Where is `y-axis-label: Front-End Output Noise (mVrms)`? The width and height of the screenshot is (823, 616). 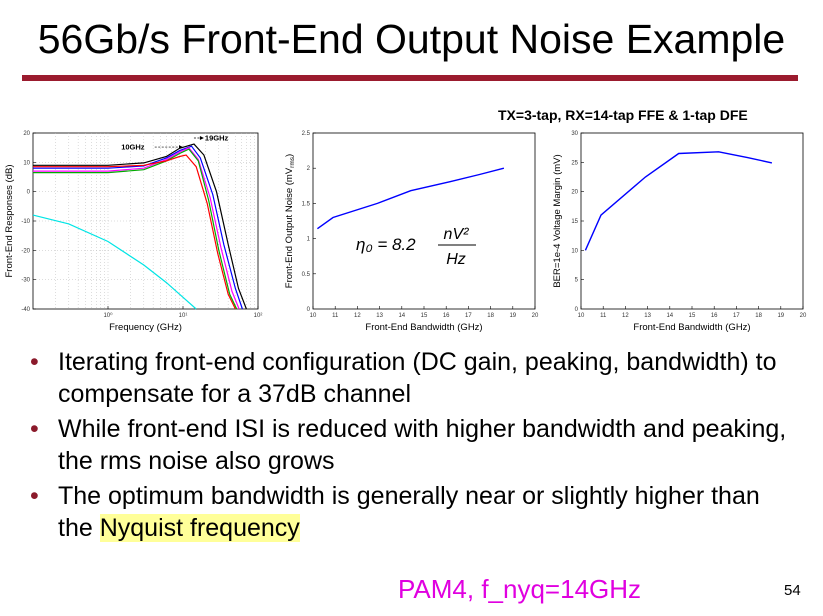 y-axis-label: Front-End Output Noise (mVrms) is located at coordinates (290, 221).